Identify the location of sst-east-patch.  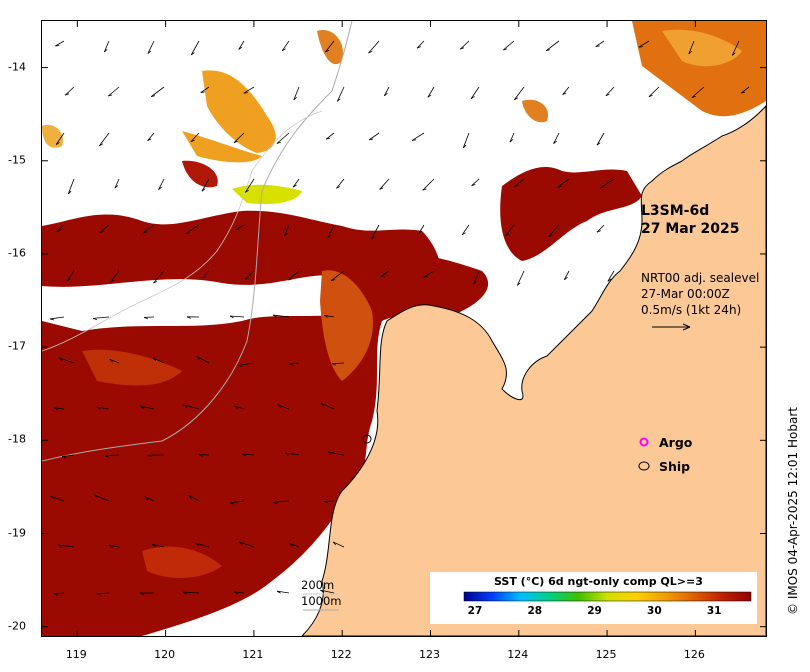
(571, 213).